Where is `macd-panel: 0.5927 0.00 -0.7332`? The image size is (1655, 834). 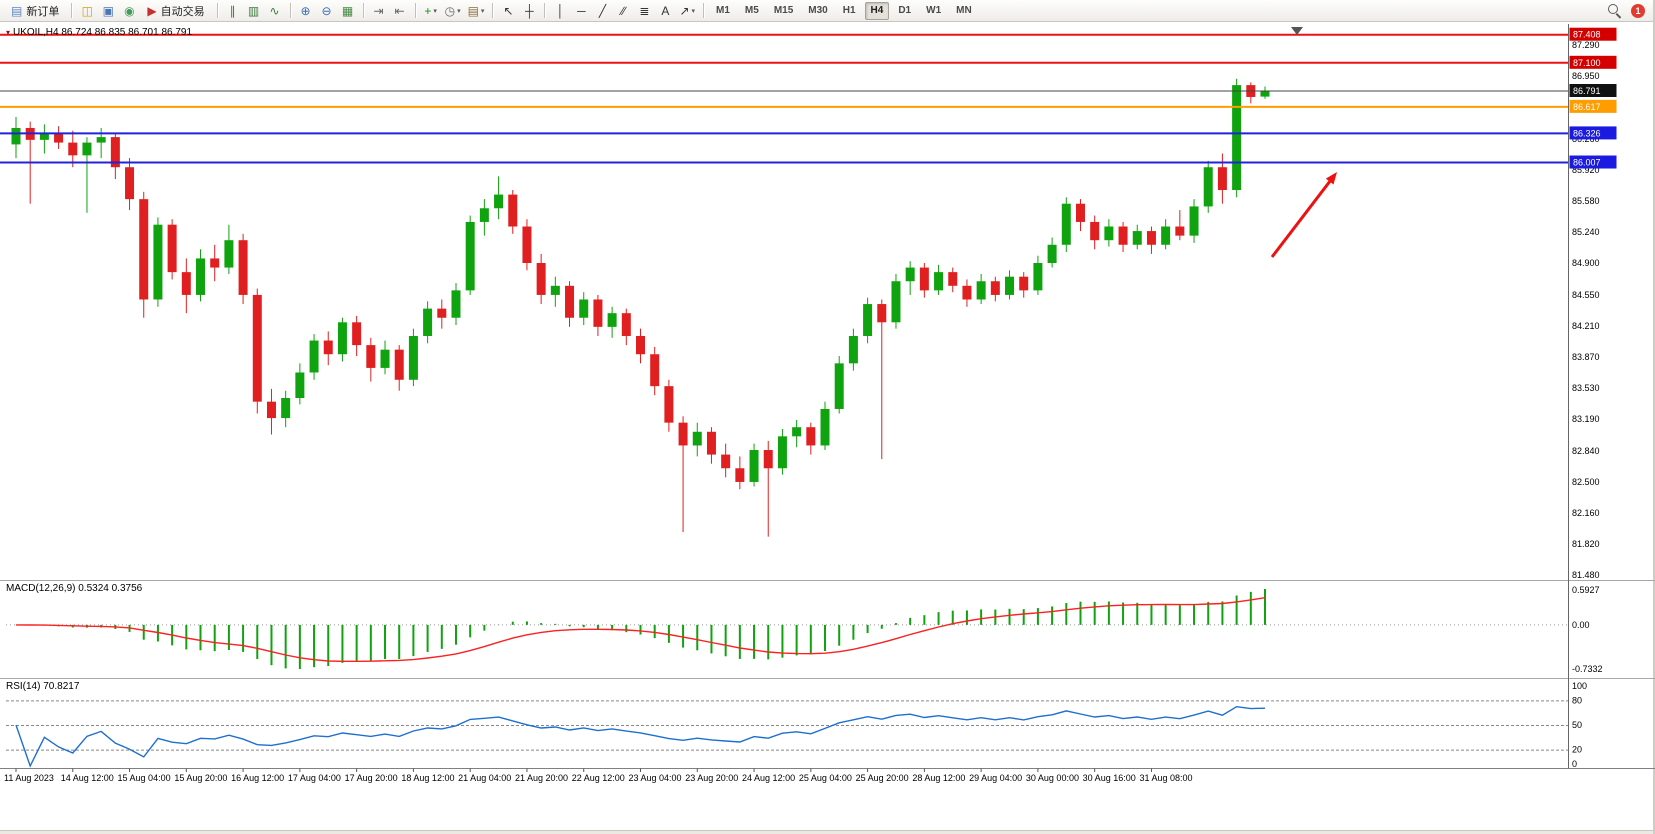 macd-panel: 0.5927 0.00 -0.7332 is located at coordinates (804, 629).